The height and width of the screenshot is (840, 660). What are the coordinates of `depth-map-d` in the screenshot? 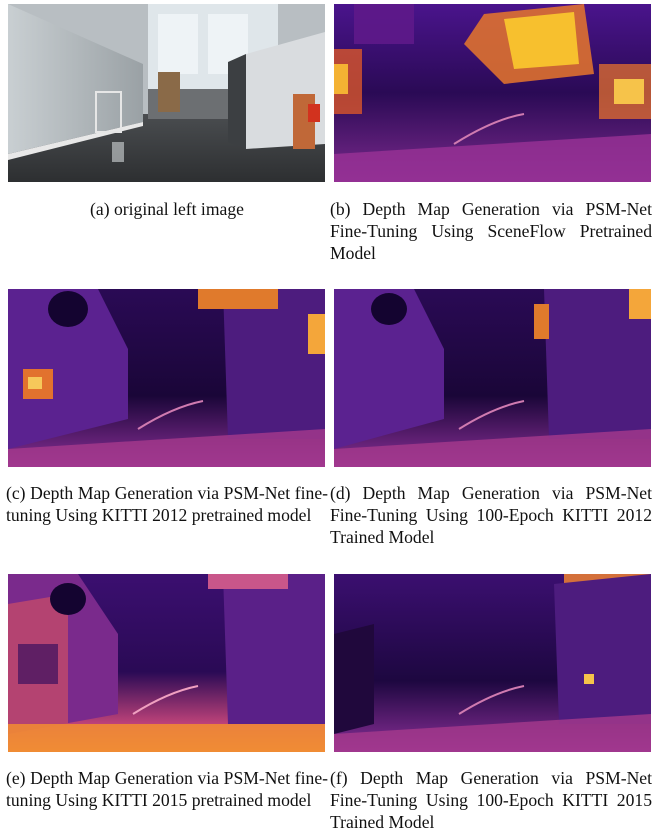 It's located at (492, 378).